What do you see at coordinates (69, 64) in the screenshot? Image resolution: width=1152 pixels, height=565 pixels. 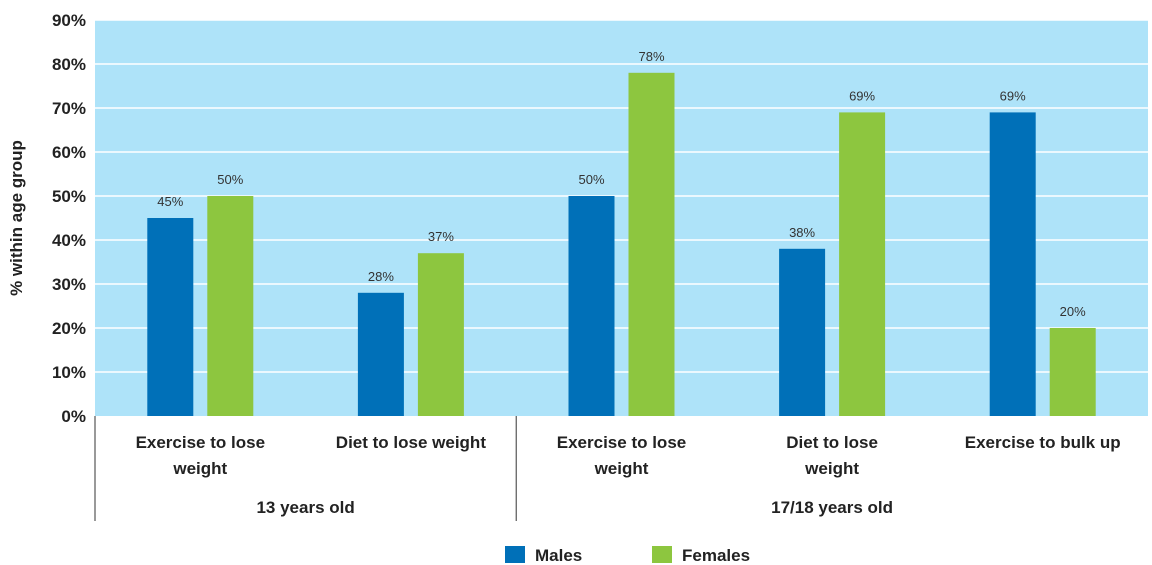 I see `y-tick-label: 80%` at bounding box center [69, 64].